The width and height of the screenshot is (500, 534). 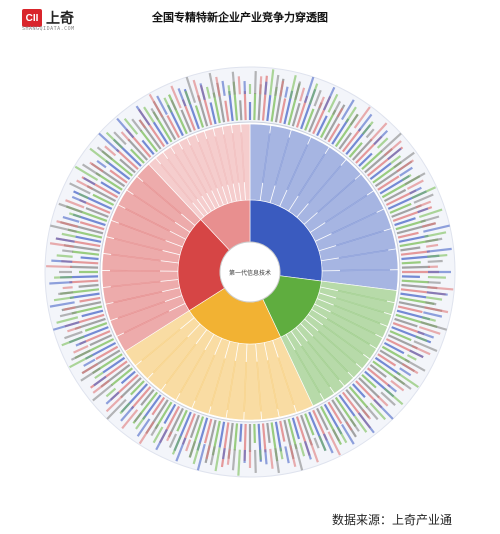 I want to click on chart-title: 全国专精特新企业产业竞争力穿透图, so click(x=240, y=17).